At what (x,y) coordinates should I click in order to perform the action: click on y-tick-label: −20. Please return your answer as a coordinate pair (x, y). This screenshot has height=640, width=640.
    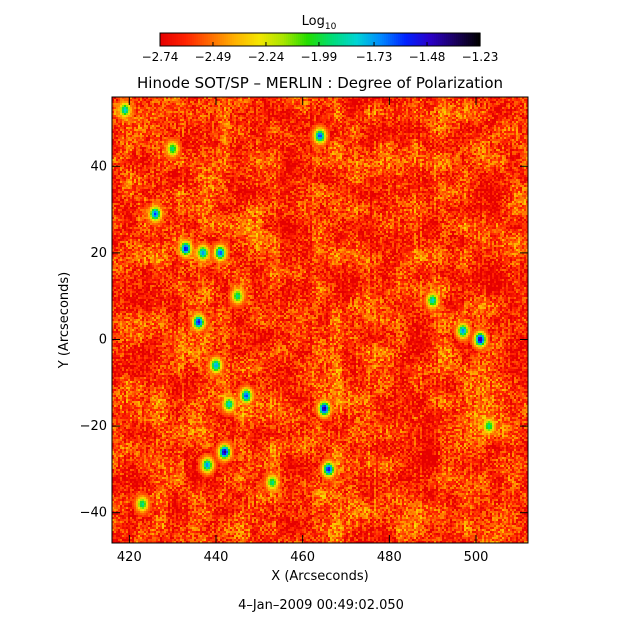
    Looking at the image, I should click on (93, 426).